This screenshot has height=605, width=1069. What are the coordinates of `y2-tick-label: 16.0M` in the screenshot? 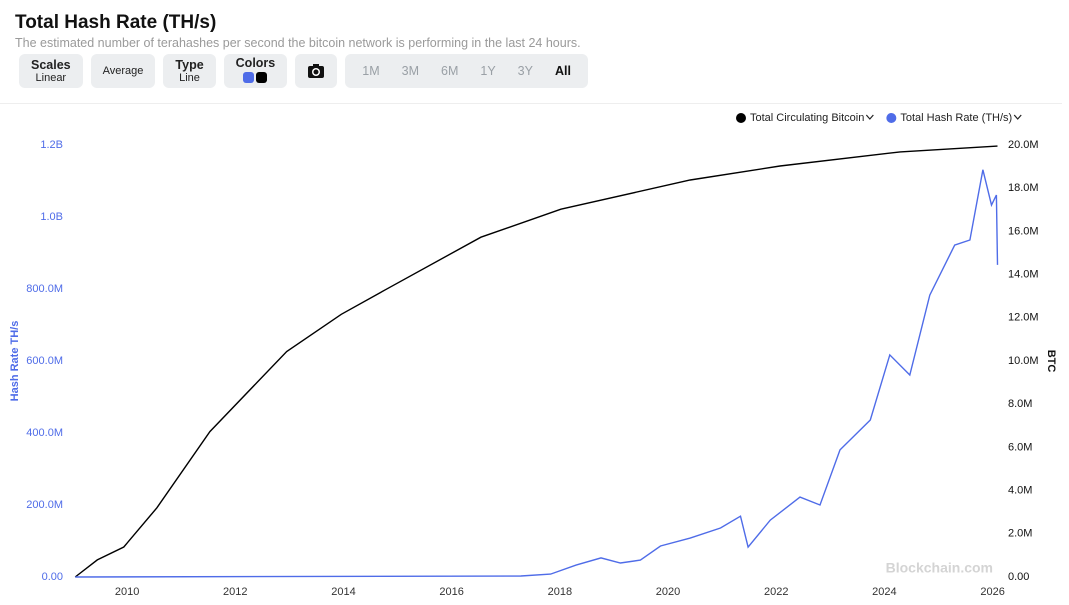 It's located at (1023, 231).